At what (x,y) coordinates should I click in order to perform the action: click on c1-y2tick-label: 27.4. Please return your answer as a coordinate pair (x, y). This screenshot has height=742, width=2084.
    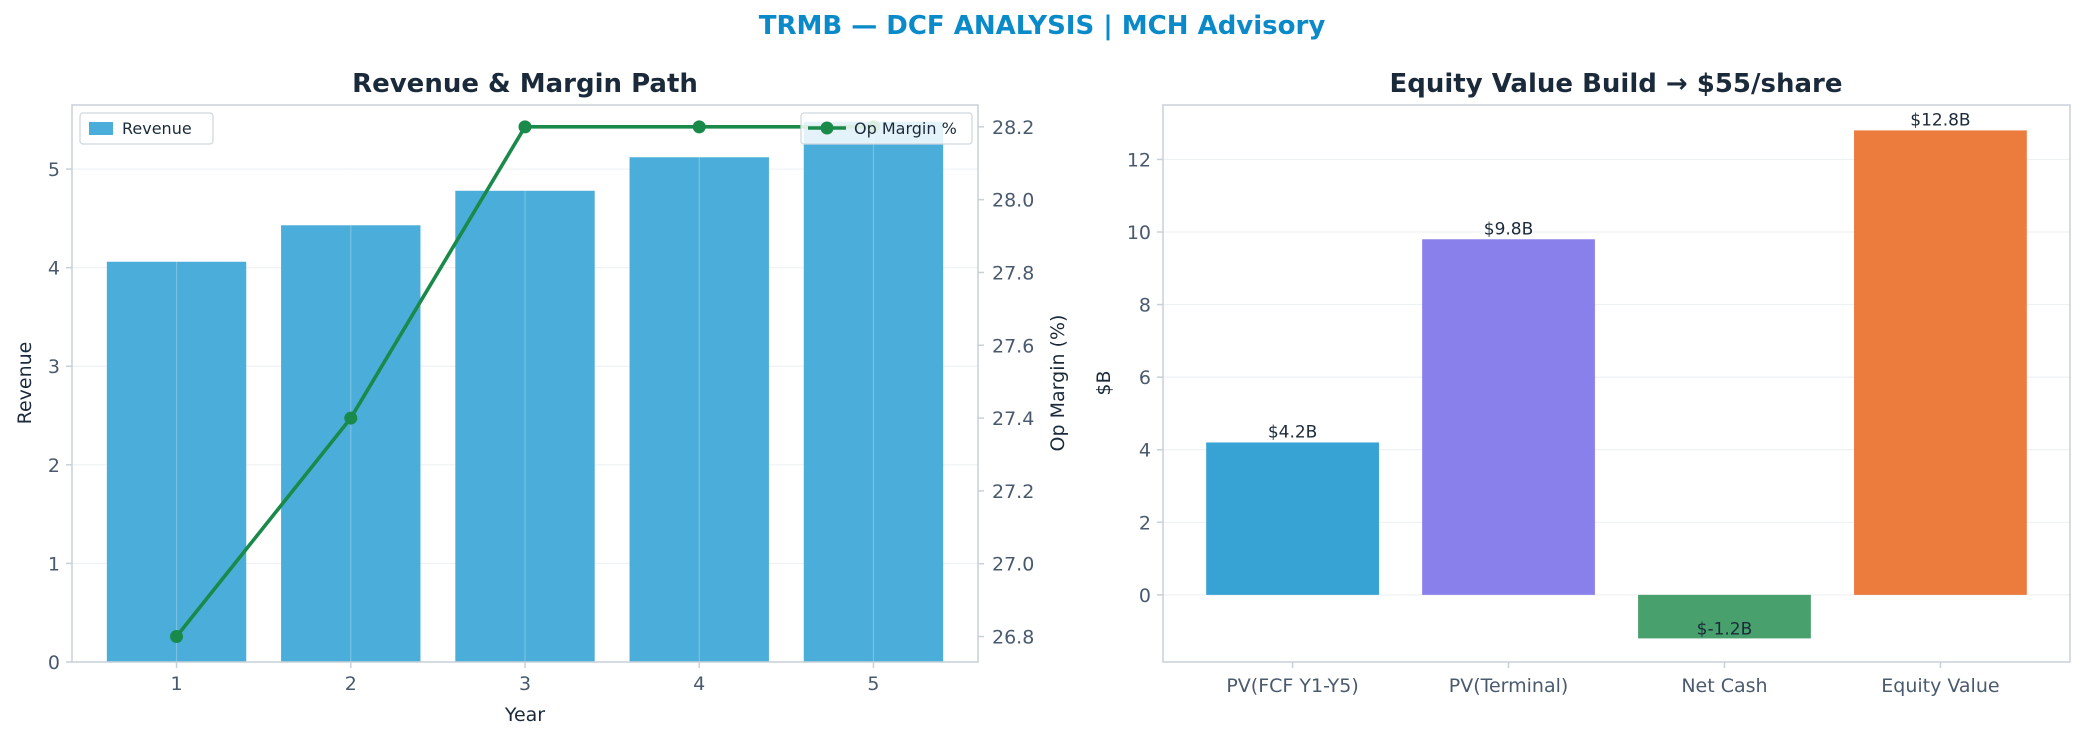
    Looking at the image, I should click on (1013, 419).